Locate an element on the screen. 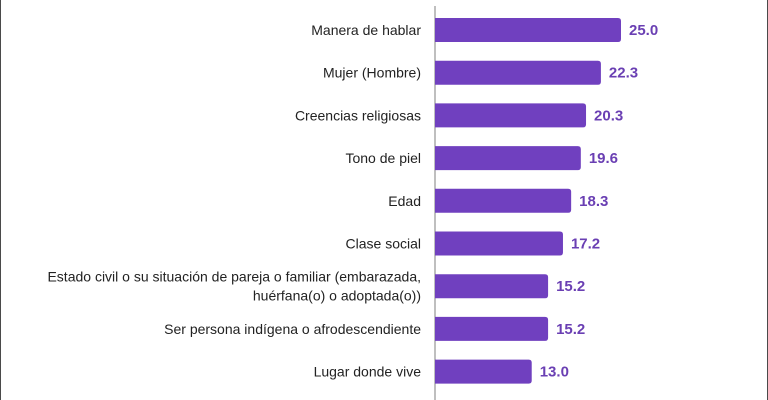  category-label-0: Manera de hablar is located at coordinates (366, 30).